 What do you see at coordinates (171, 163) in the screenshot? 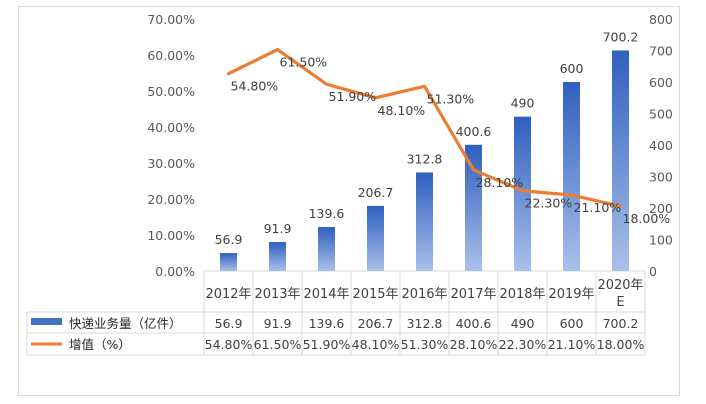
I see `left-axis-tick-label: 30.00%` at bounding box center [171, 163].